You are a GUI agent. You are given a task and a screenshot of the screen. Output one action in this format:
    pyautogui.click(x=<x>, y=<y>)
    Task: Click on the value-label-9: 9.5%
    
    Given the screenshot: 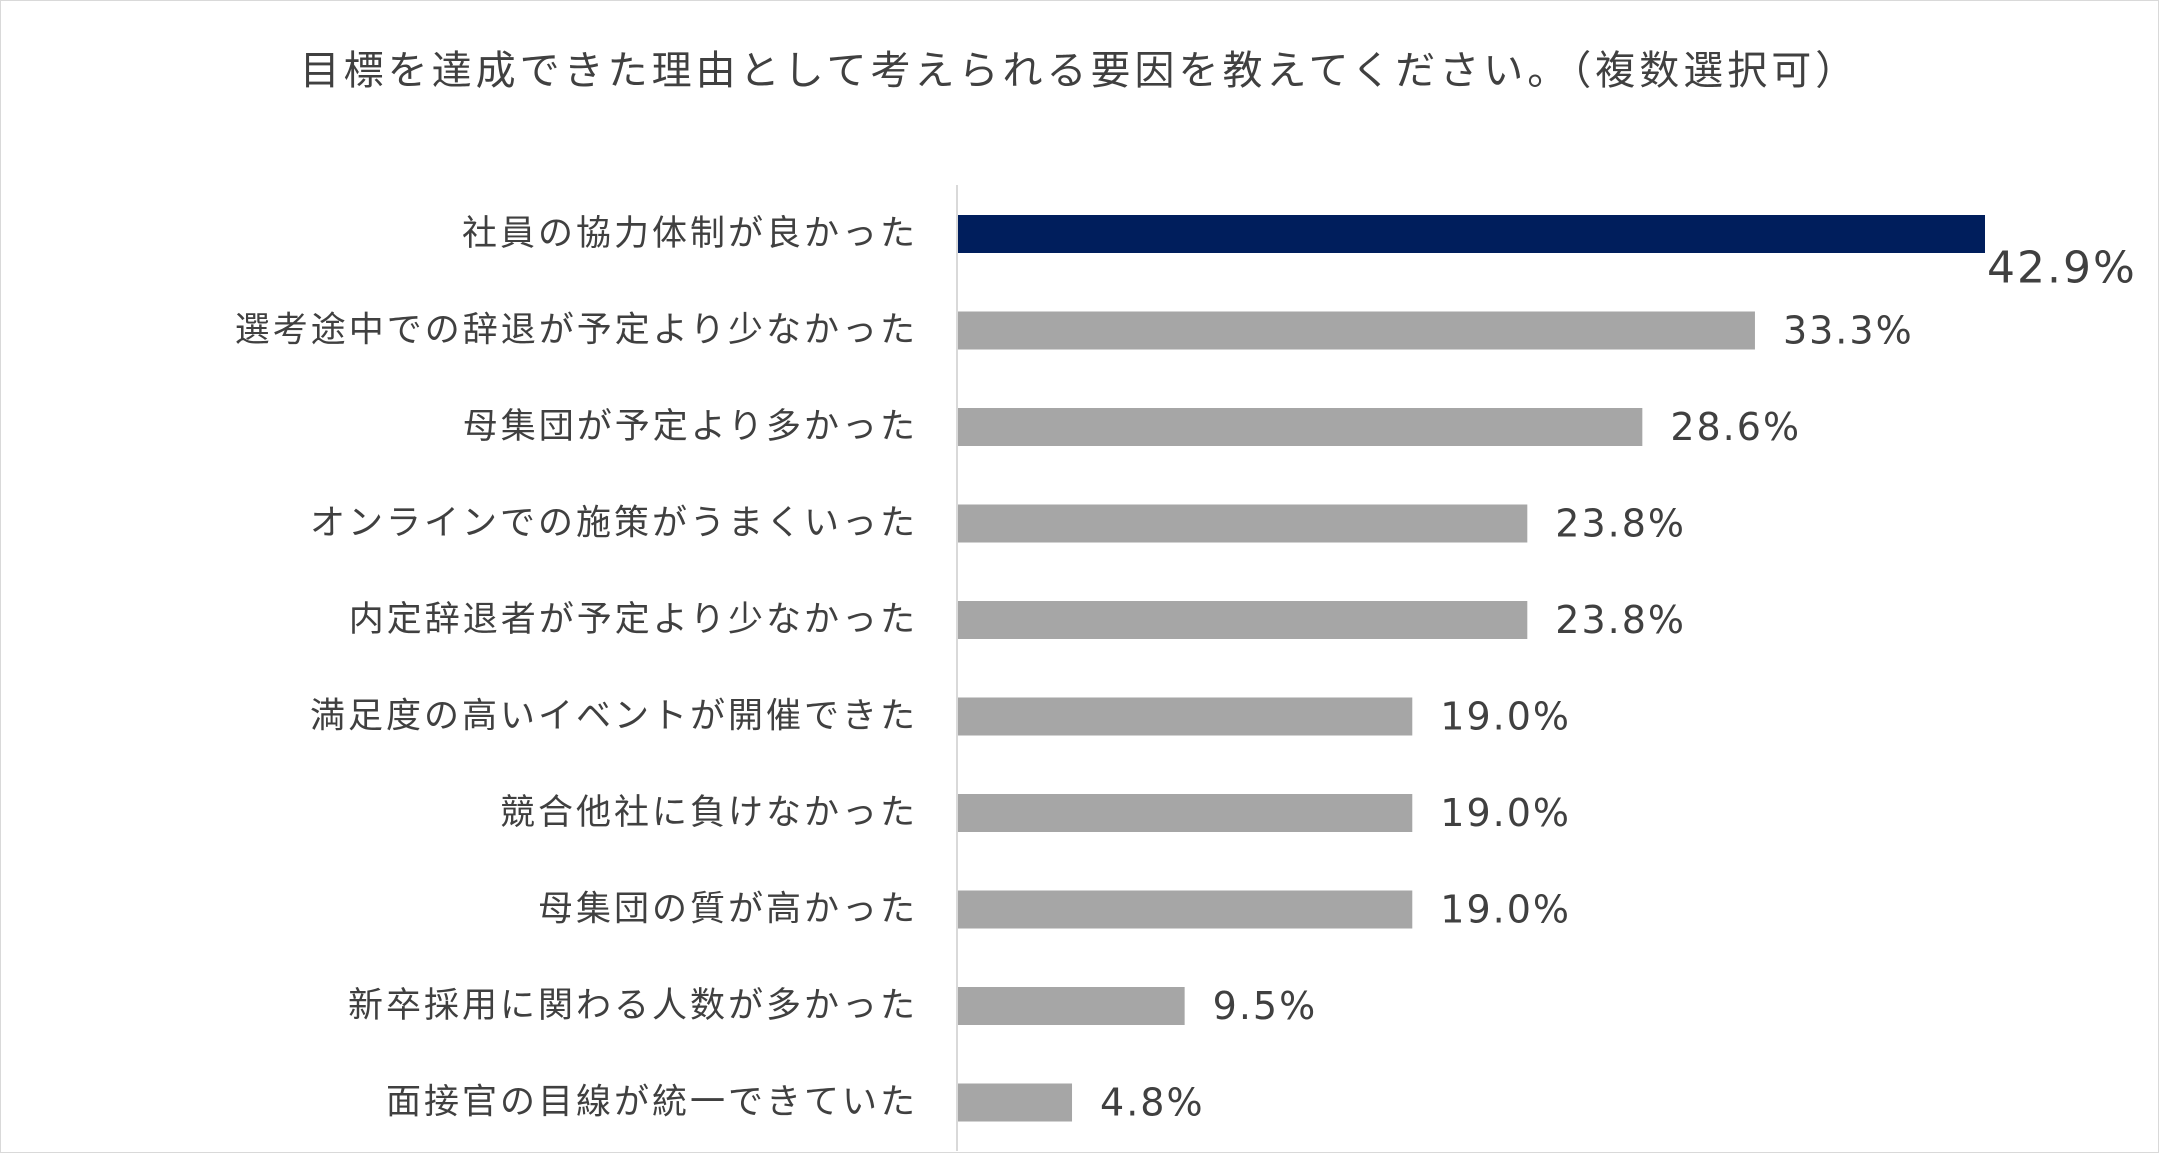 What is the action you would take?
    pyautogui.click(x=1265, y=1006)
    